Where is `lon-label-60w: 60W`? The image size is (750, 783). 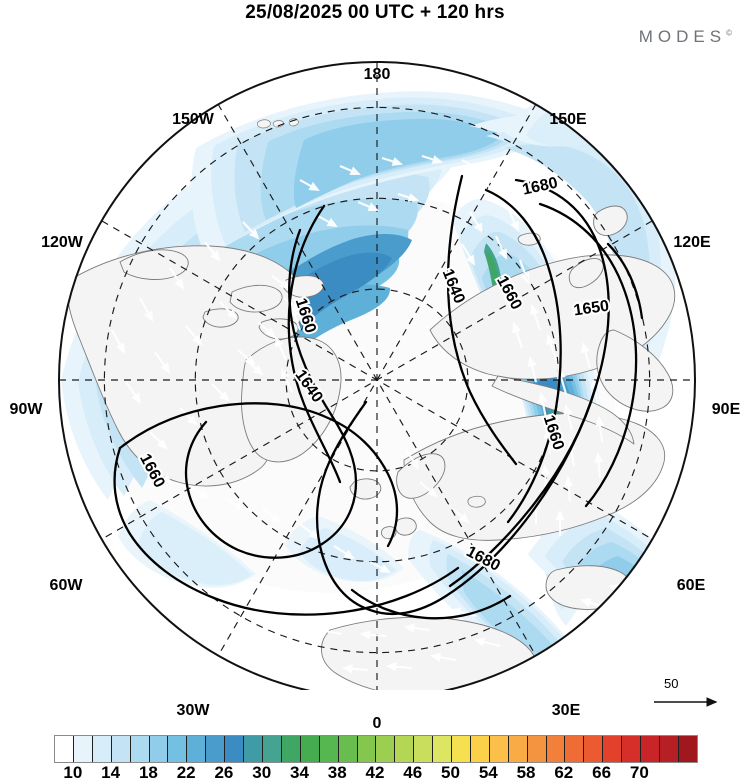 lon-label-60w: 60W is located at coordinates (66, 585).